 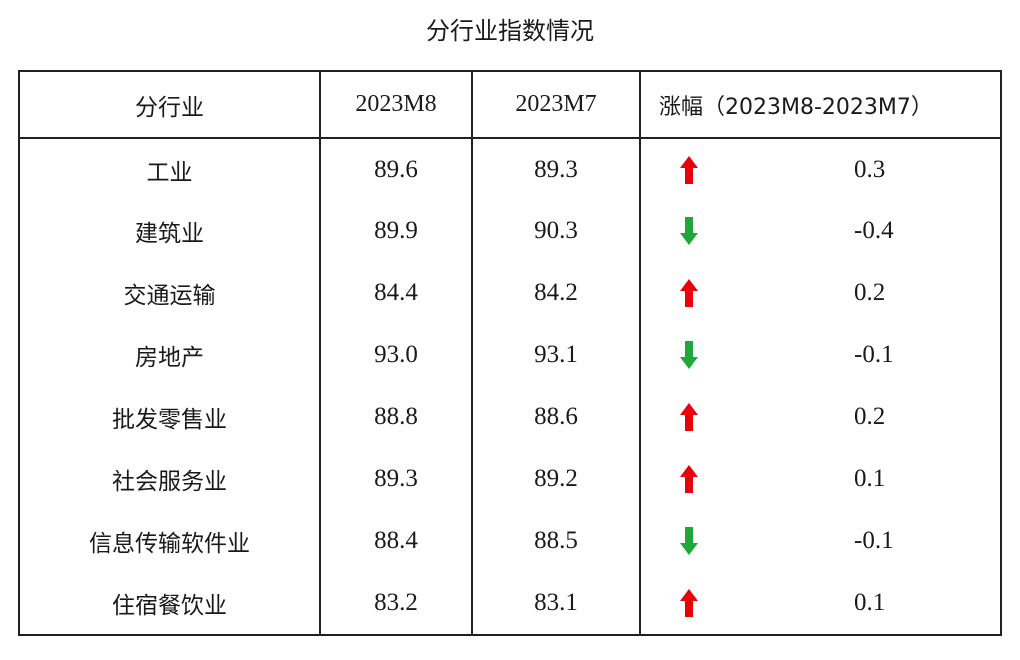 What do you see at coordinates (170, 169) in the screenshot?
I see `sector-name-cell: 工业` at bounding box center [170, 169].